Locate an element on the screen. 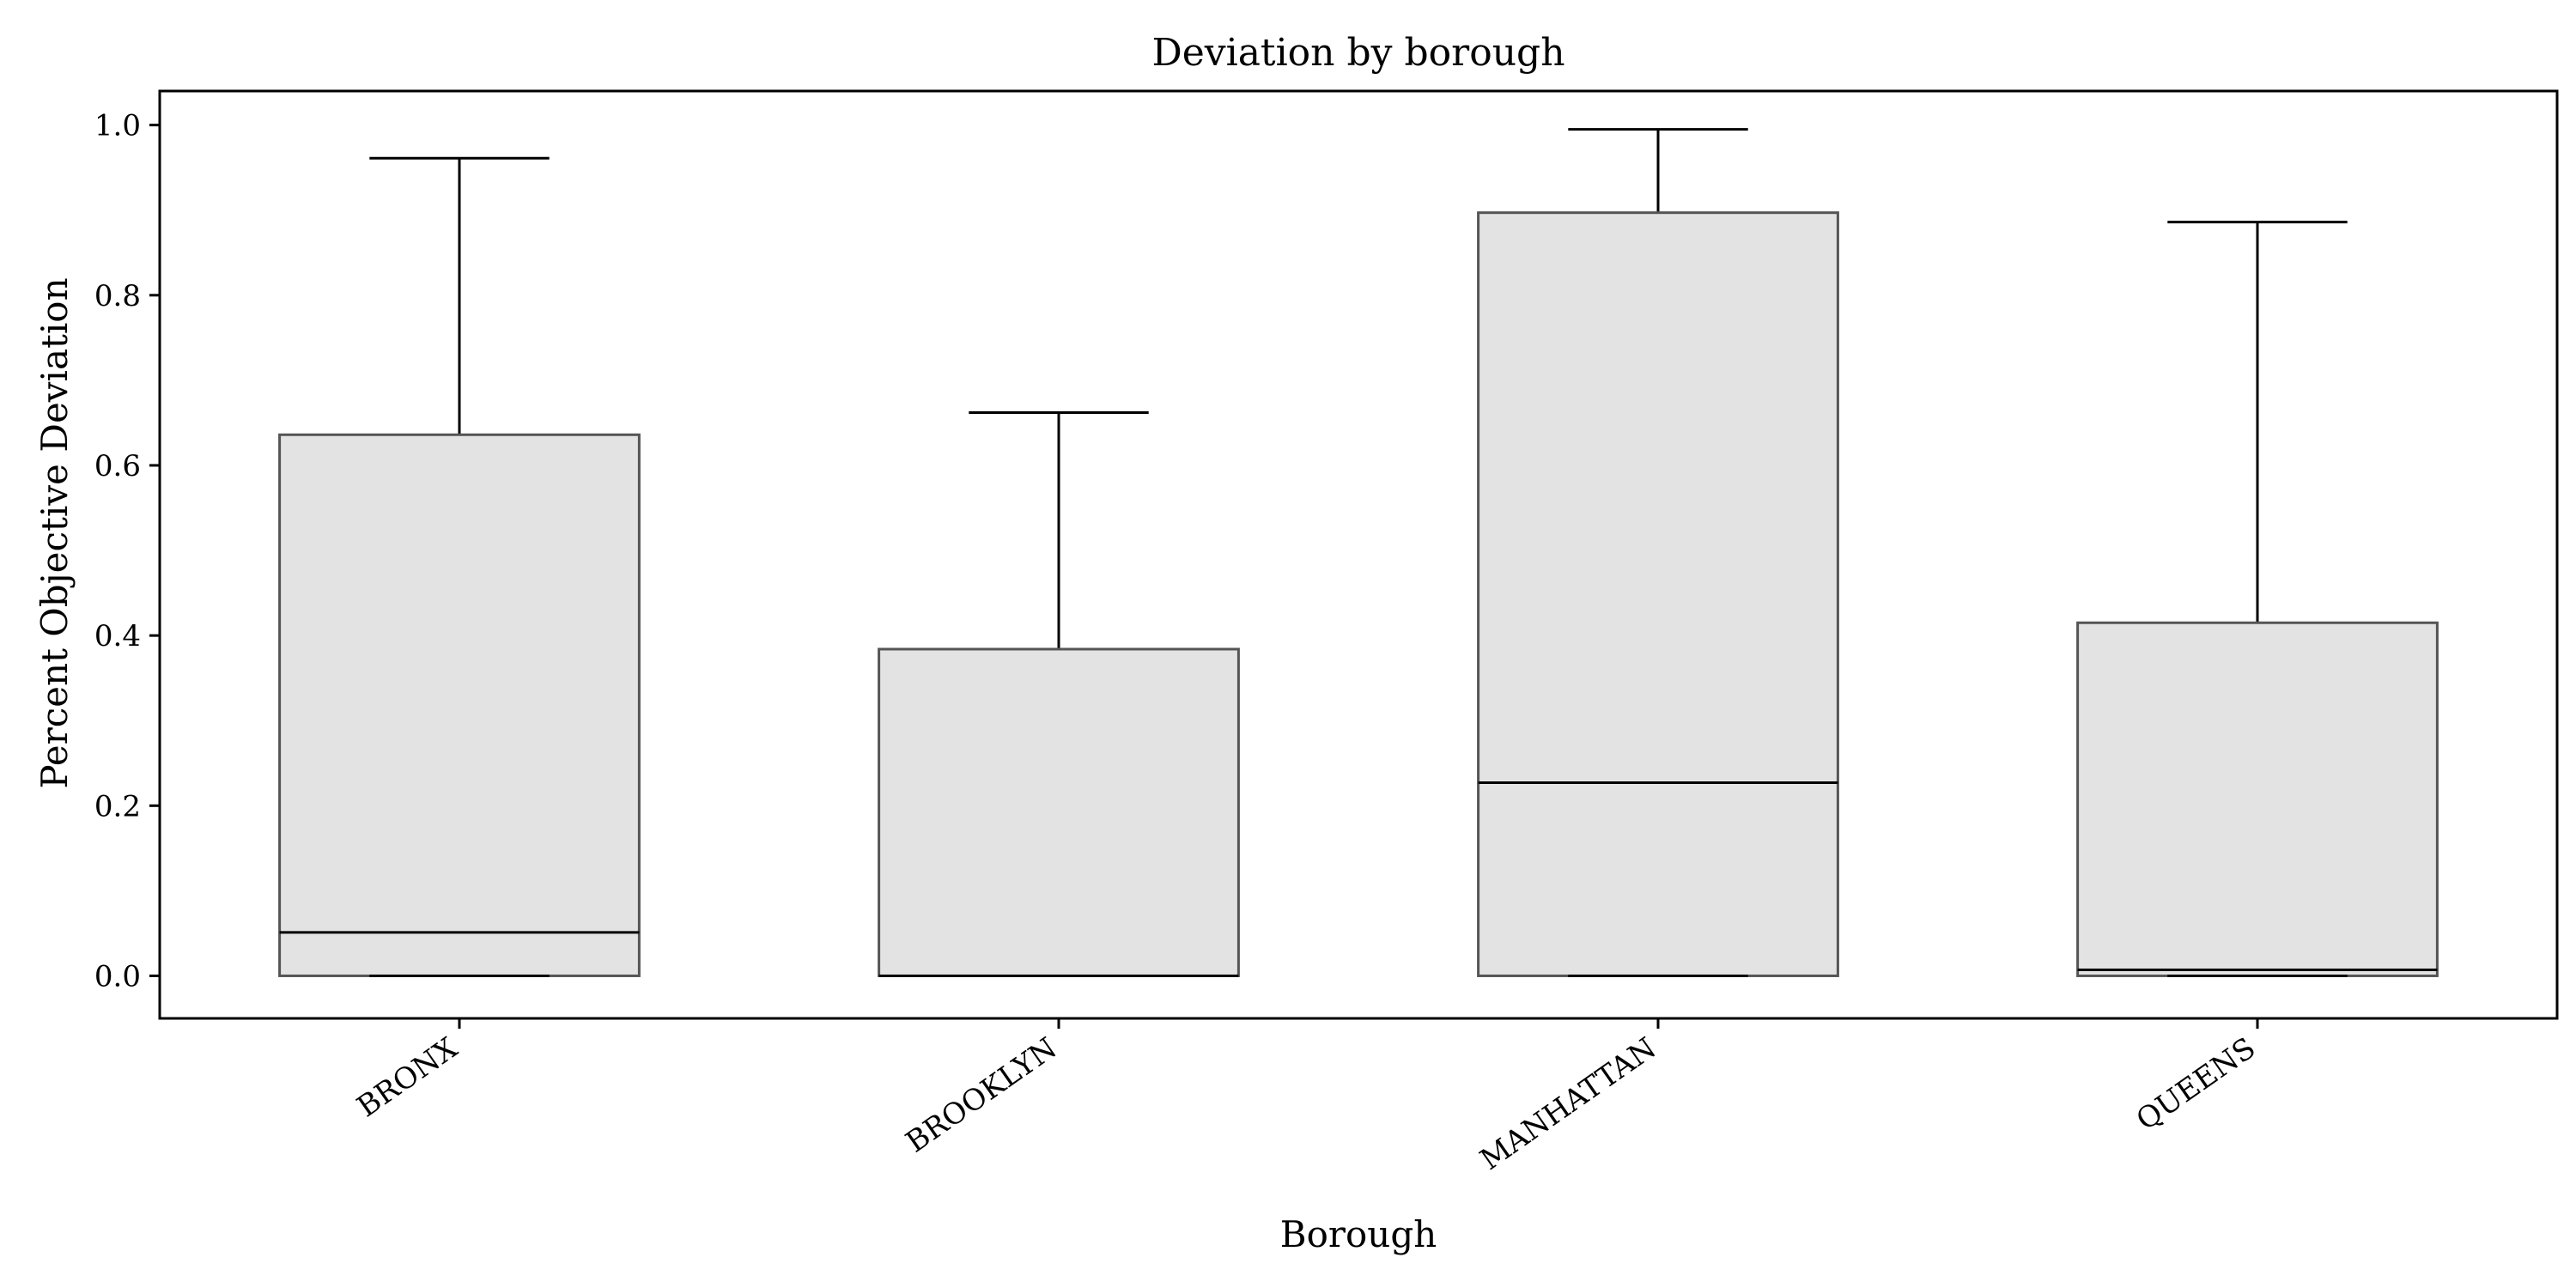  y-tick-label: 0.2 is located at coordinates (117, 806).